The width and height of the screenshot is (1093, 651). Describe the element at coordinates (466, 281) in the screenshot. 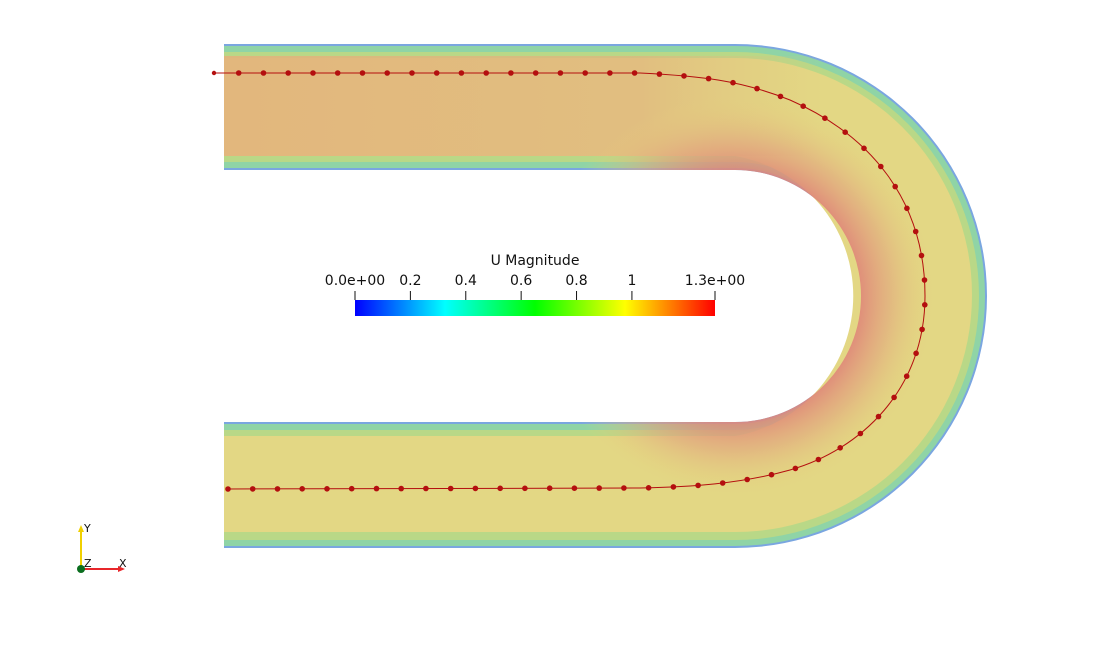

I see `colorbar-tick-label: 0.4` at that location.